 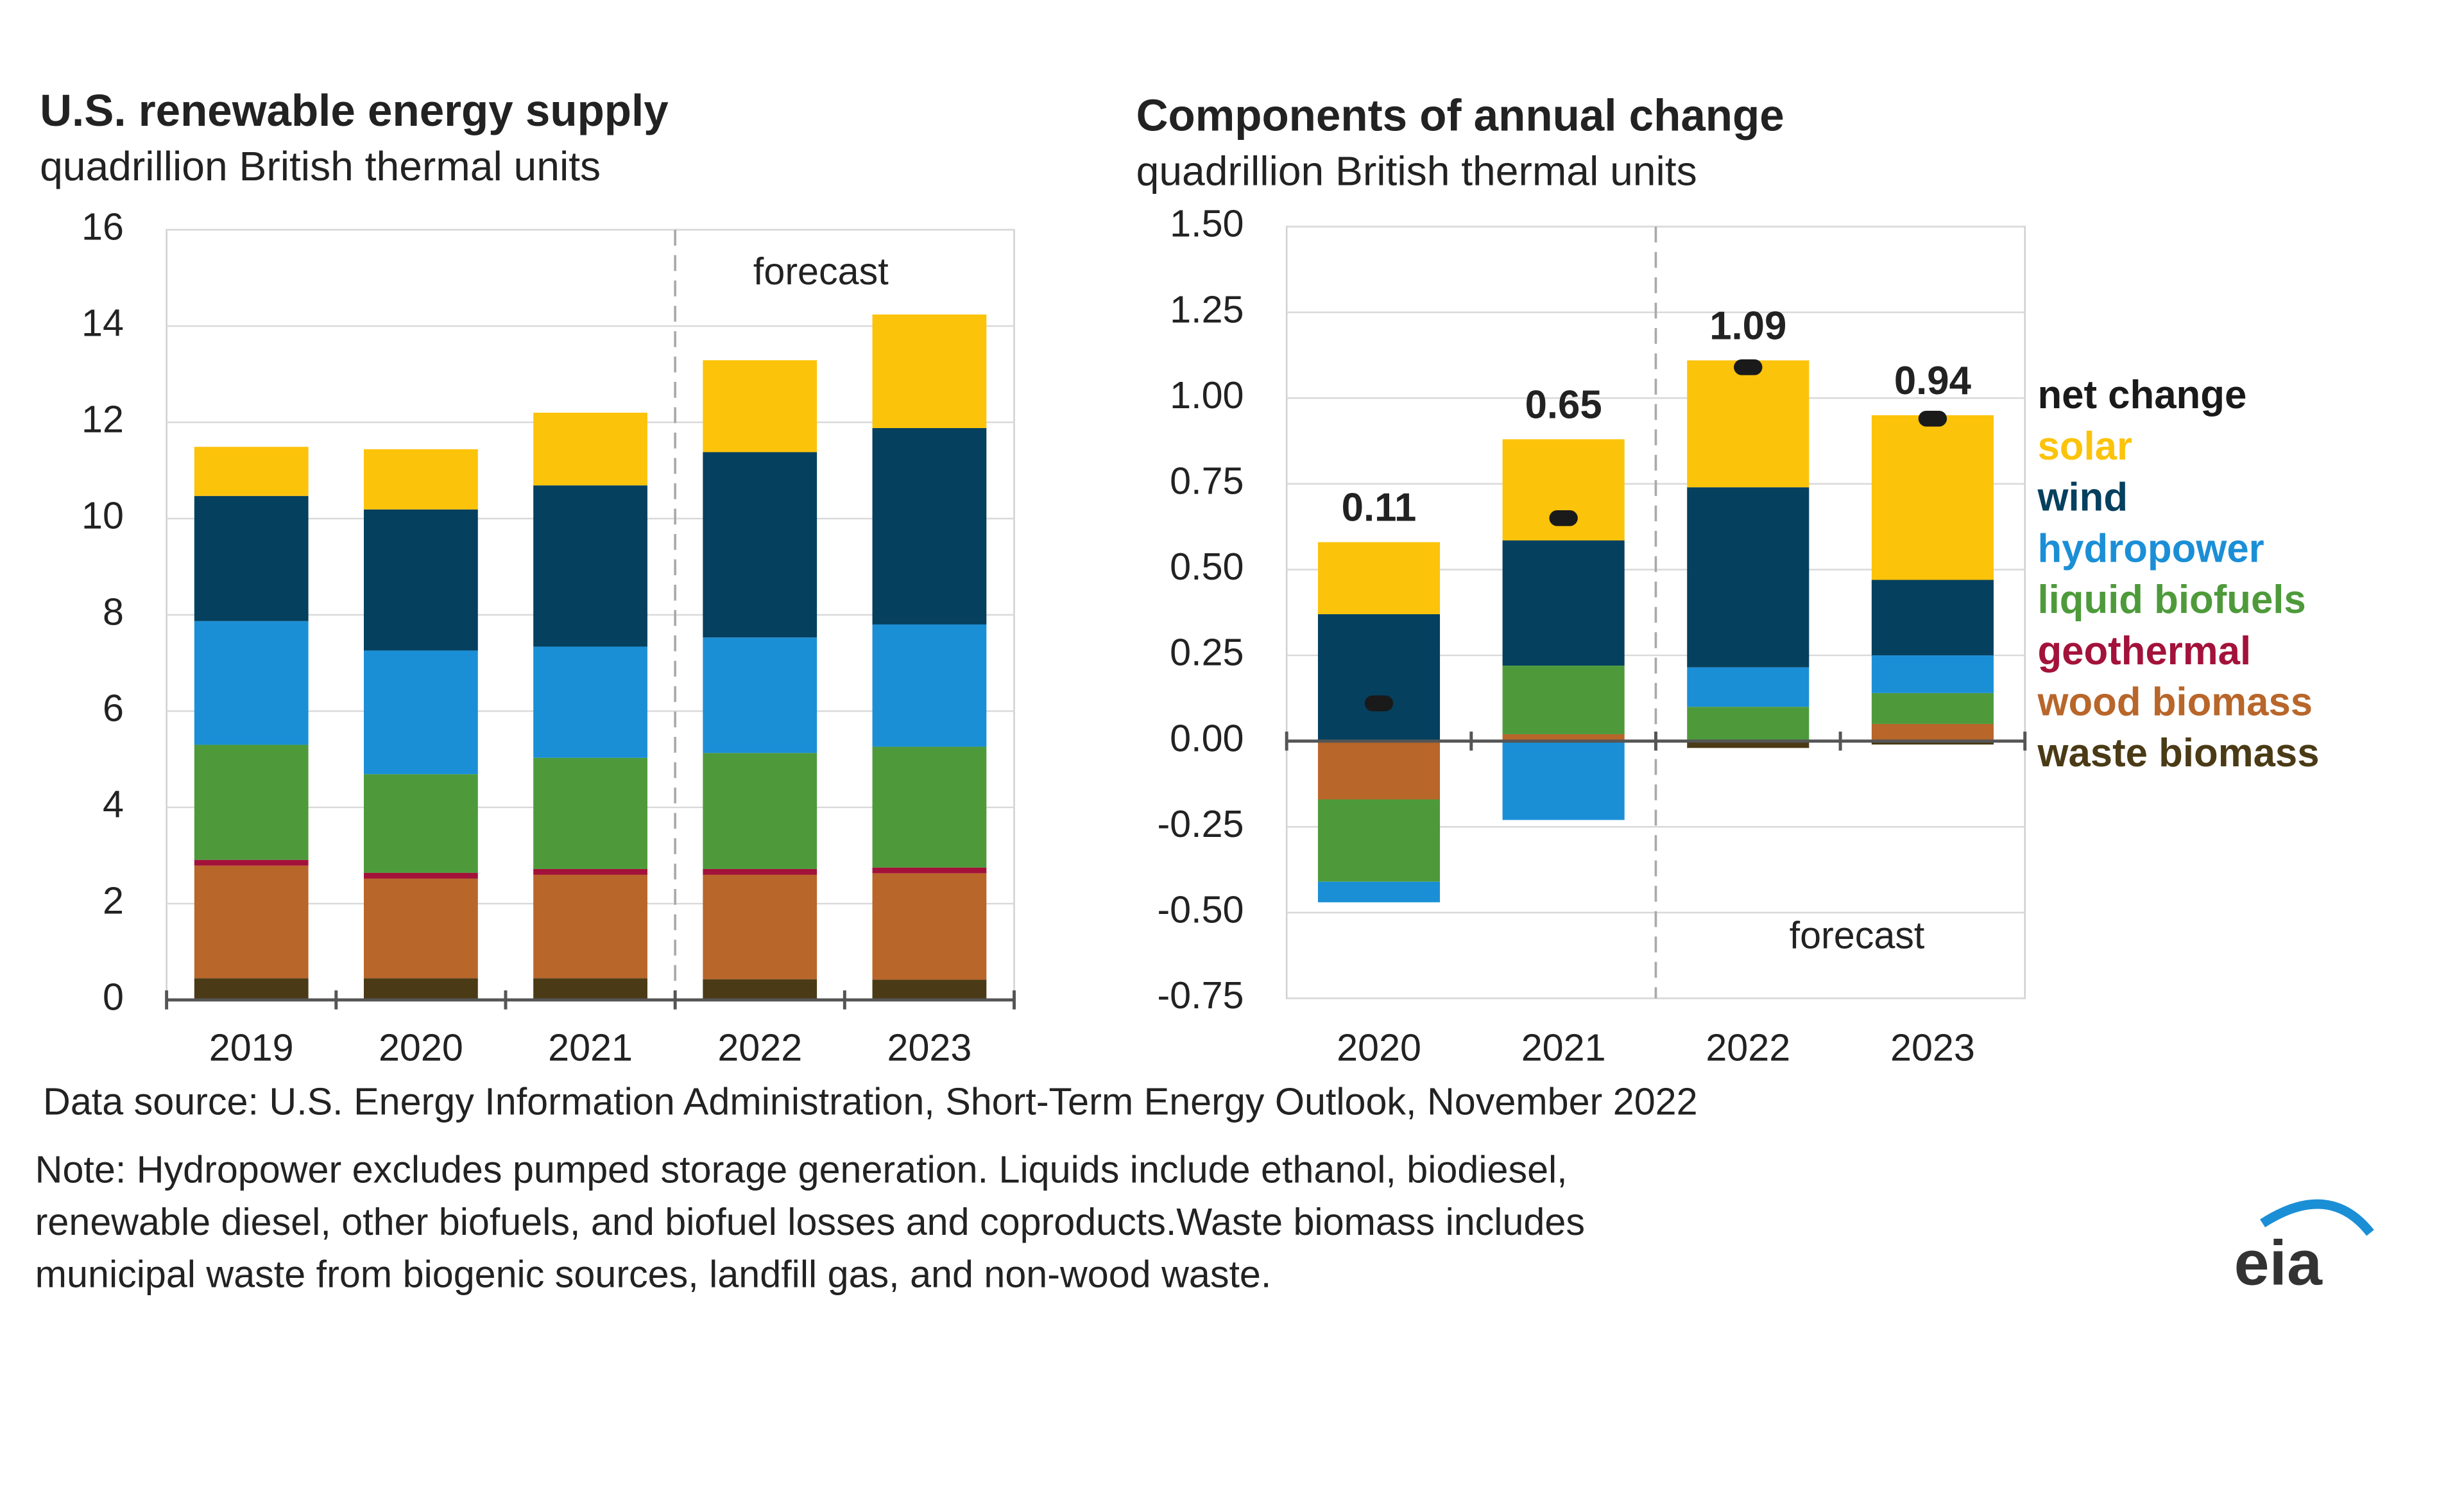 What do you see at coordinates (103, 515) in the screenshot?
I see `y-tick-label: 10` at bounding box center [103, 515].